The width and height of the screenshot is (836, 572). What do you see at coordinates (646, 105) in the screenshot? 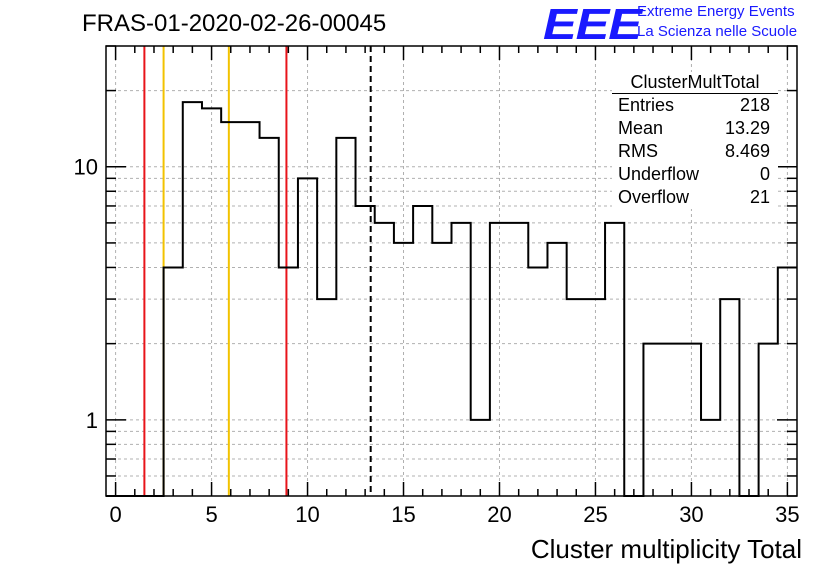
I see `stats-label: Entries` at bounding box center [646, 105].